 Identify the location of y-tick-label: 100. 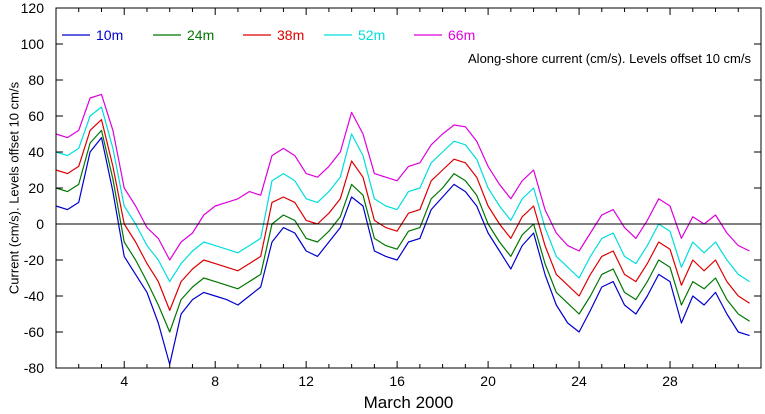
(33, 44).